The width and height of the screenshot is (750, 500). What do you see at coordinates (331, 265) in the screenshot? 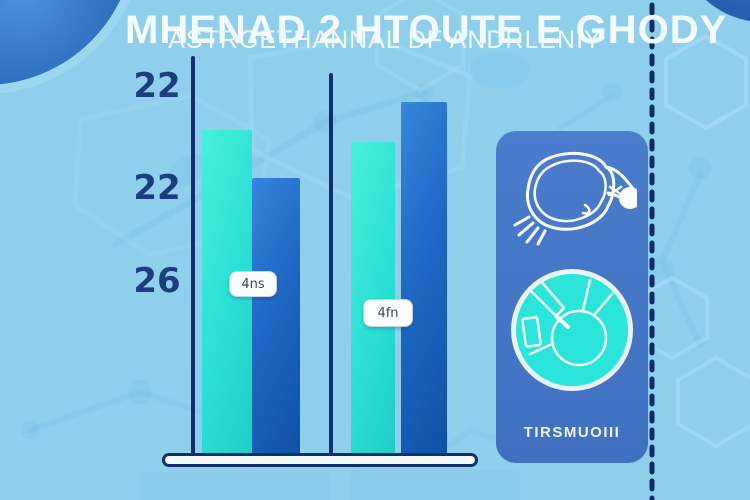
I see `group-divider-line` at bounding box center [331, 265].